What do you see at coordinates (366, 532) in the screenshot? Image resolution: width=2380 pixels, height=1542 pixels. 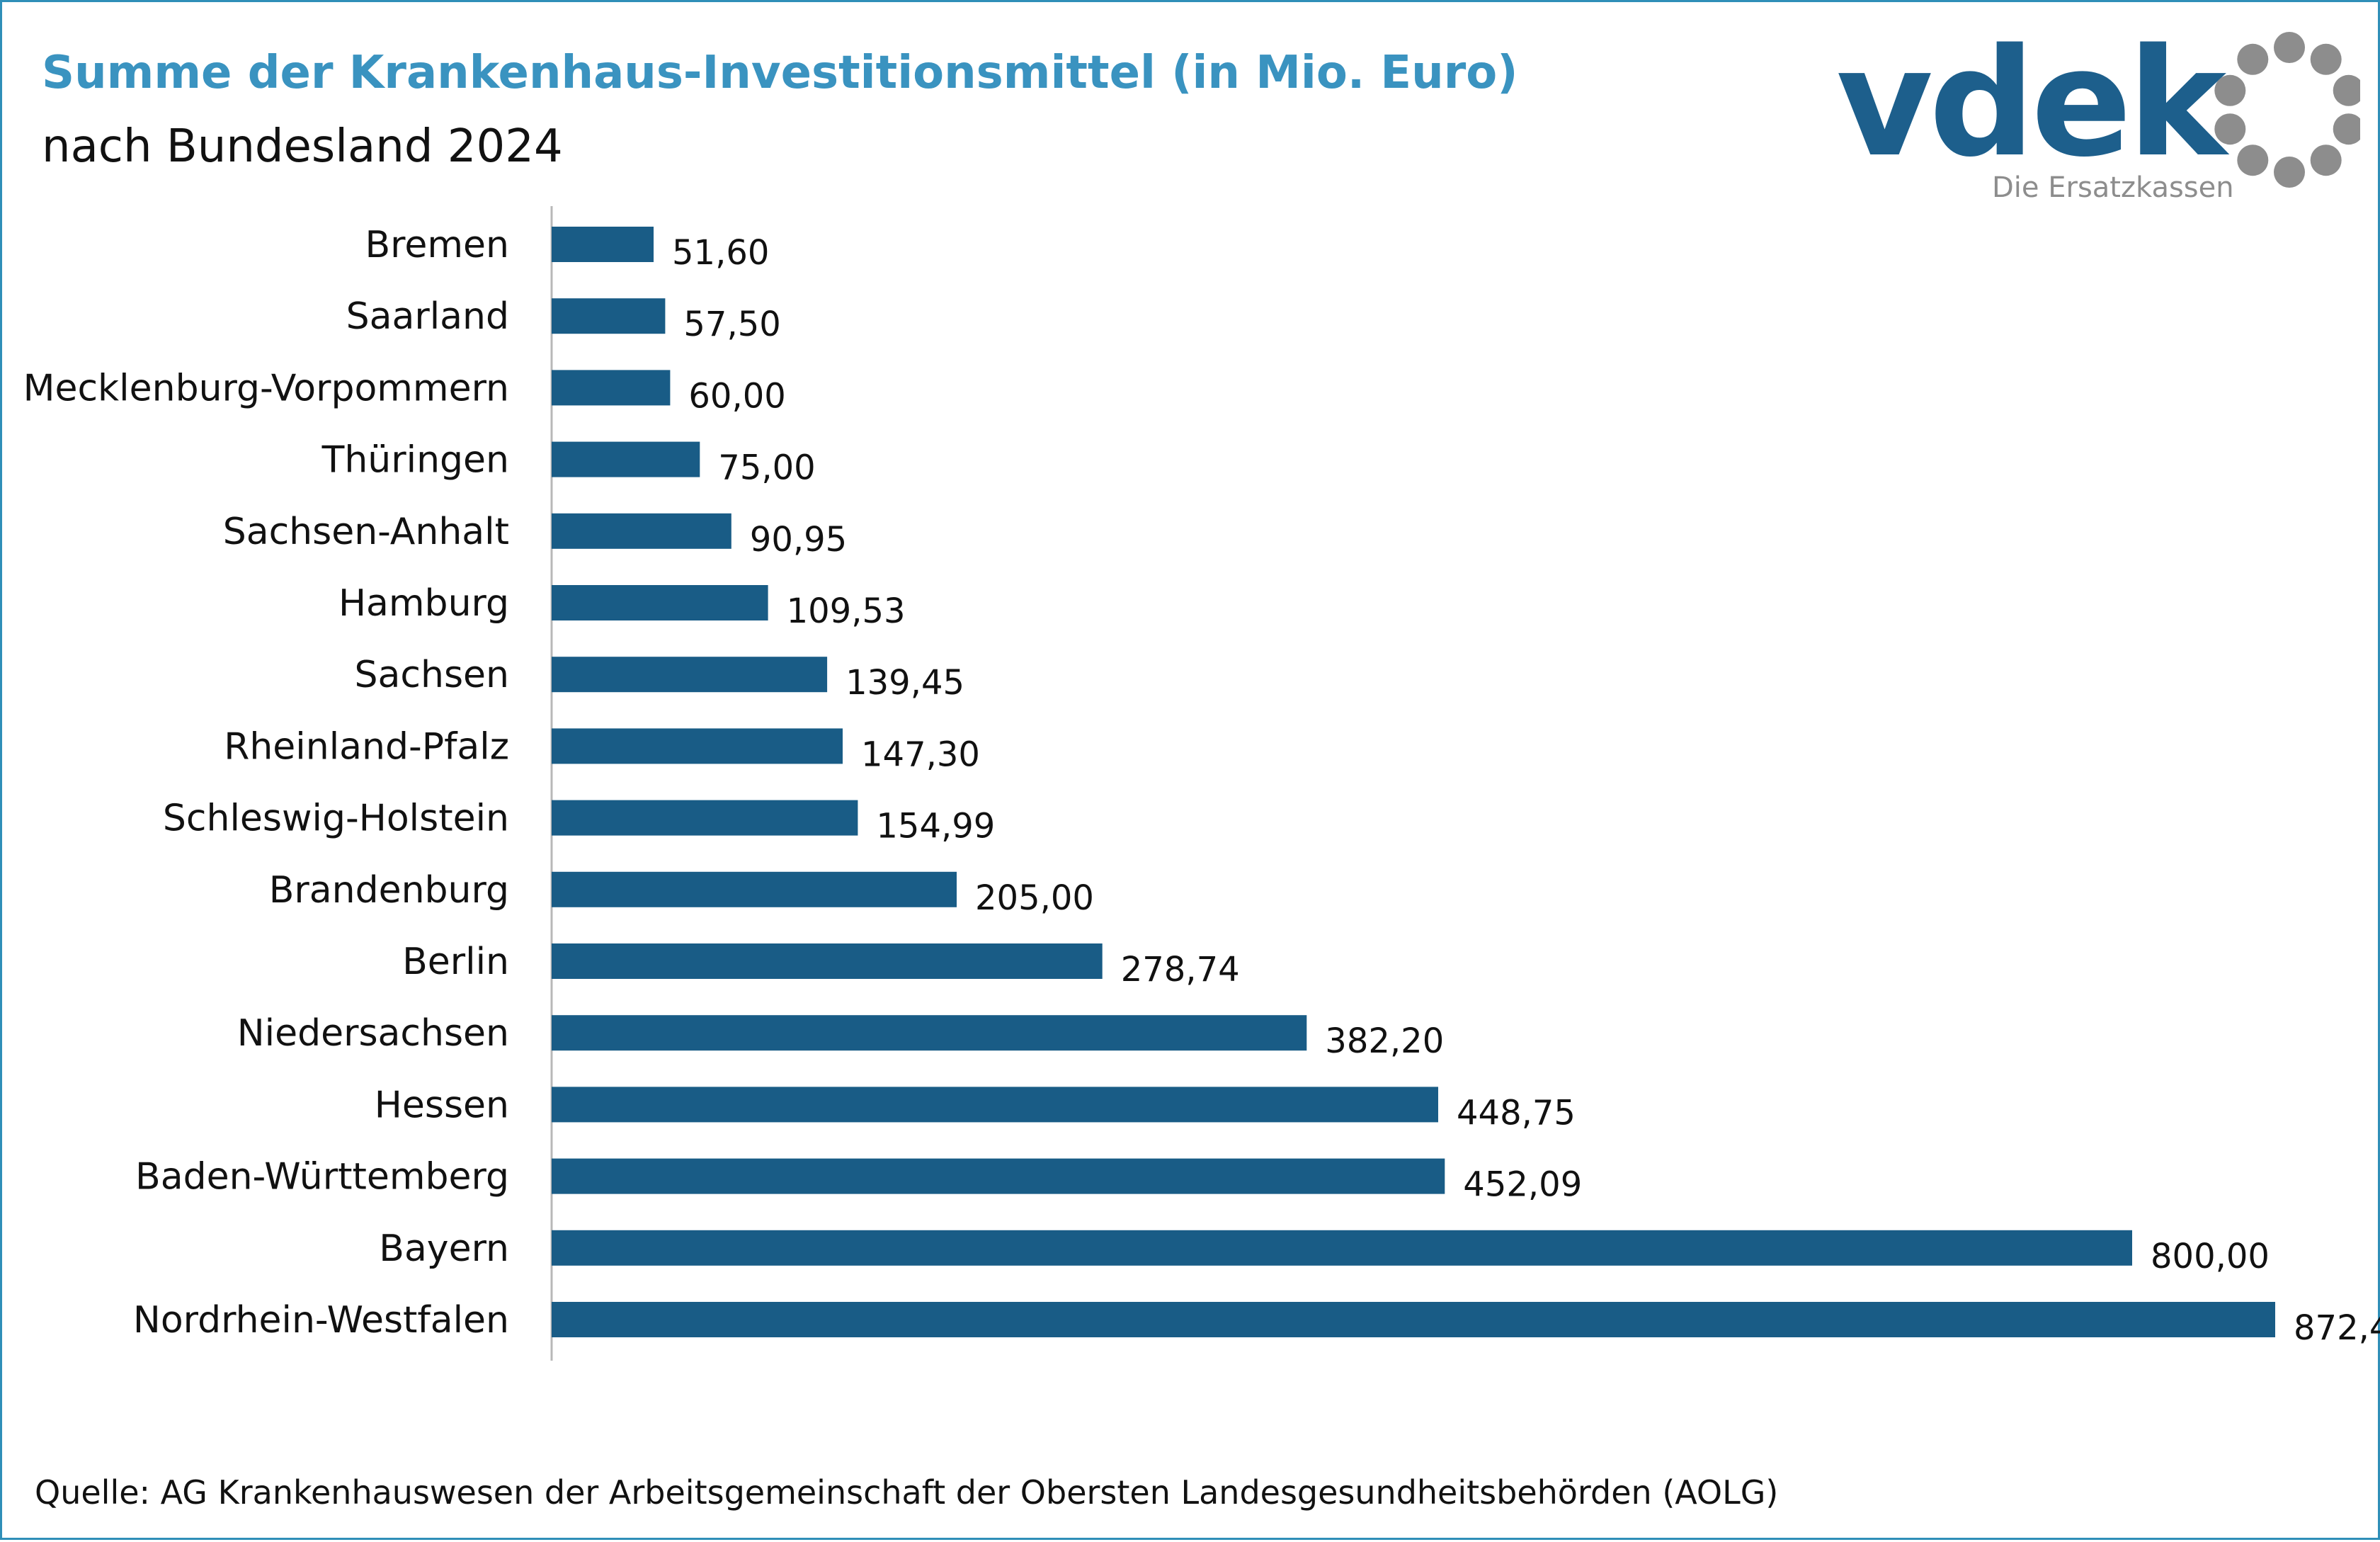 I see `category-label: Sachsen-Anhalt` at bounding box center [366, 532].